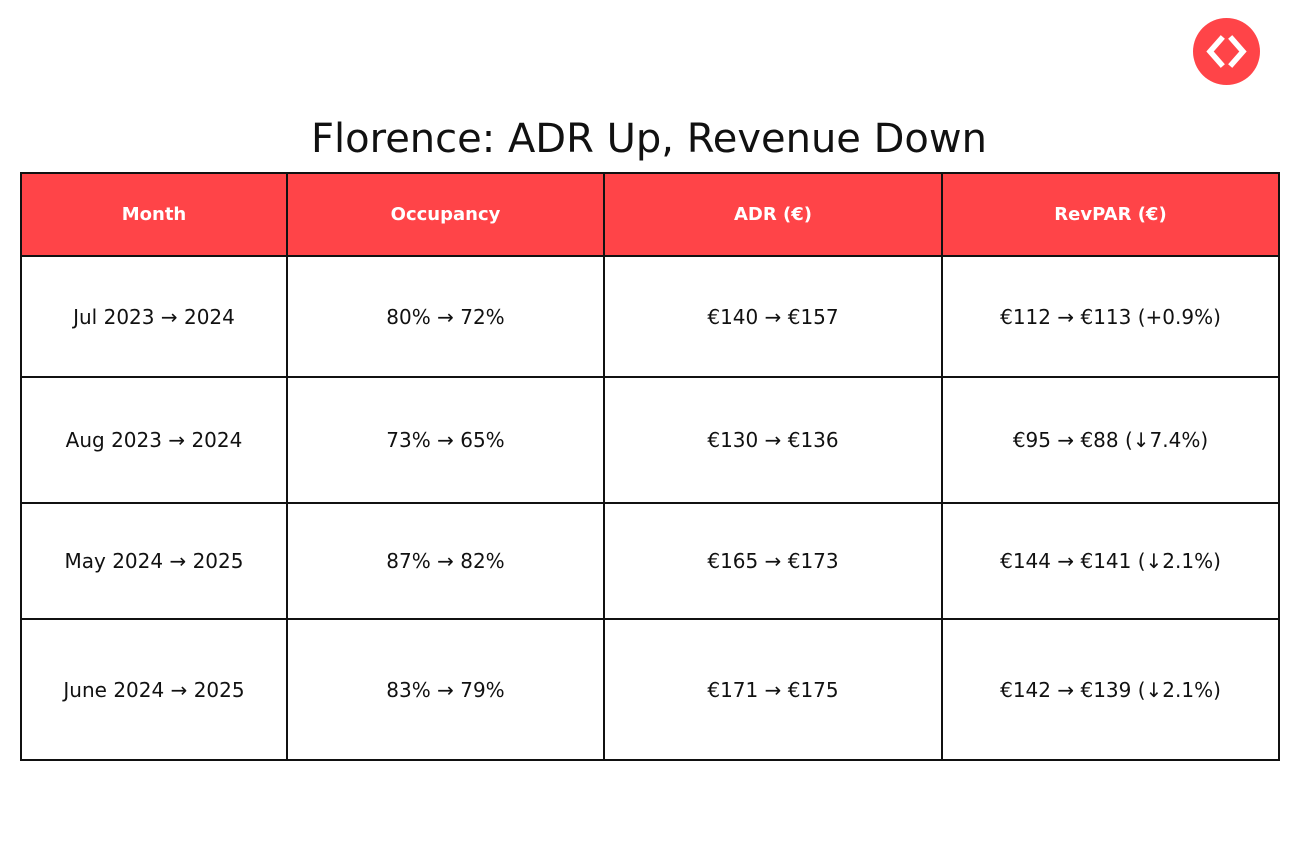 This screenshot has width=1298, height=850. Describe the element at coordinates (445, 214) in the screenshot. I see `column-header-occupancy: Occupancy` at that location.